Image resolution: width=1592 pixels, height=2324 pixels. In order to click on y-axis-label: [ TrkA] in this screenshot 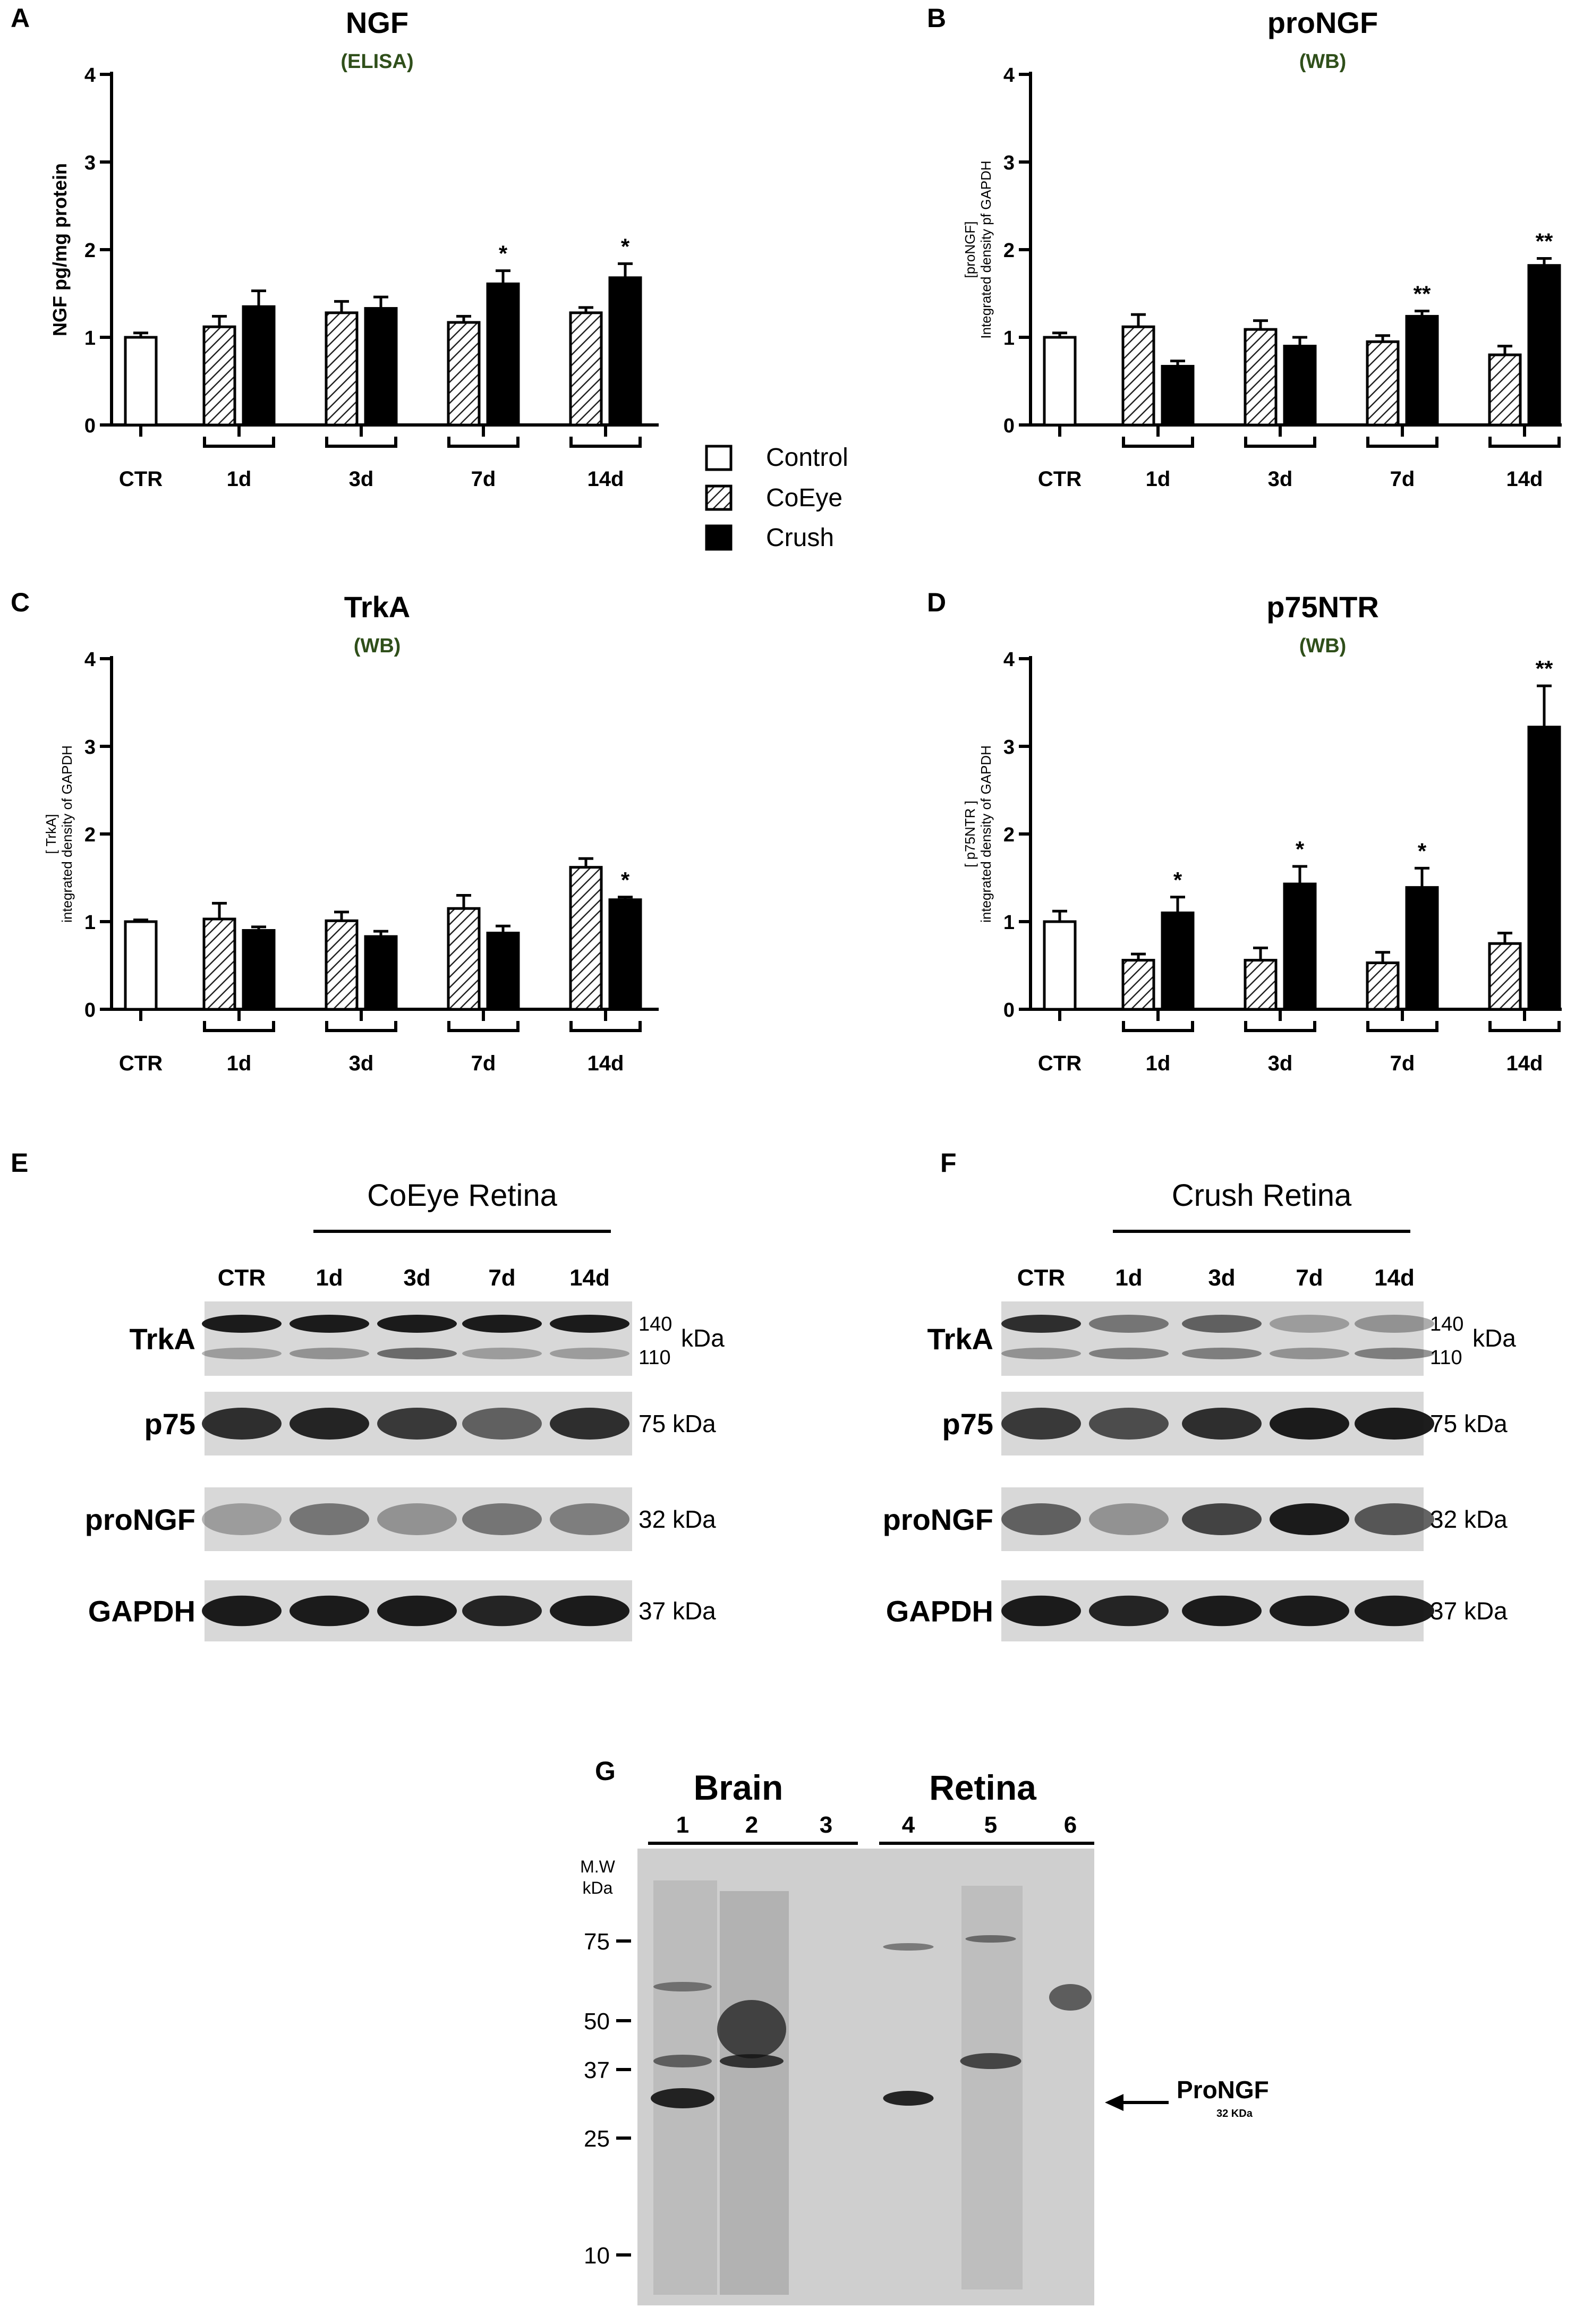, I will do `click(51, 834)`.